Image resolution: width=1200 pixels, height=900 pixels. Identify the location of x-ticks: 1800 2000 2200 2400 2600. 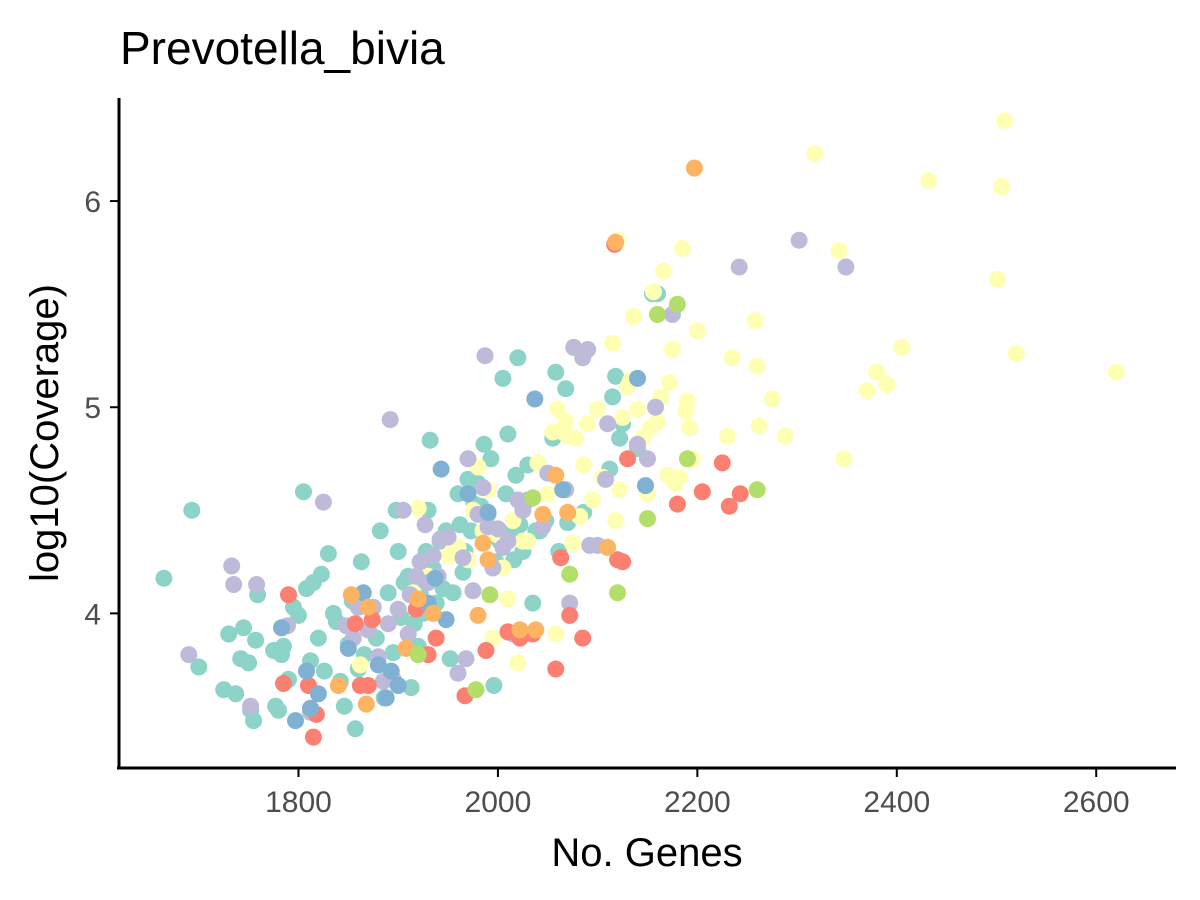
(697, 793).